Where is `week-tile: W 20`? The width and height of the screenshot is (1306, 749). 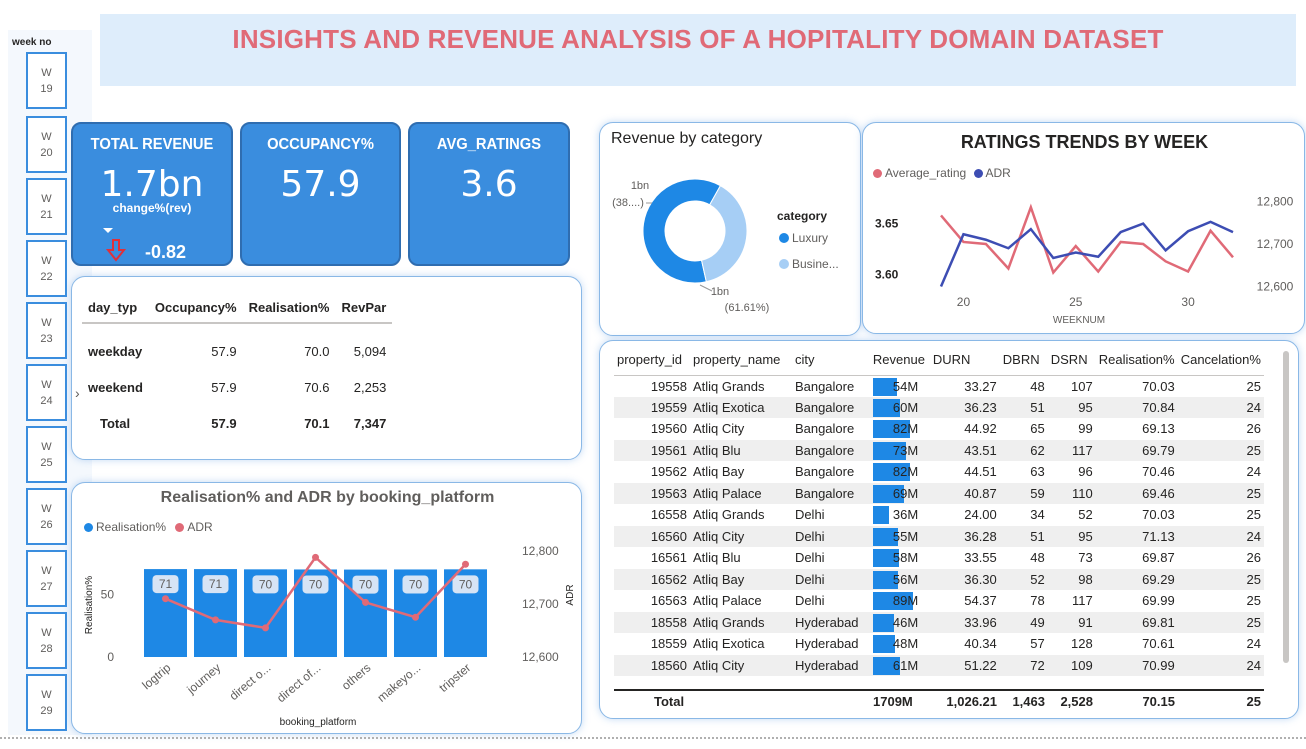
week-tile: W 20 is located at coordinates (46, 144).